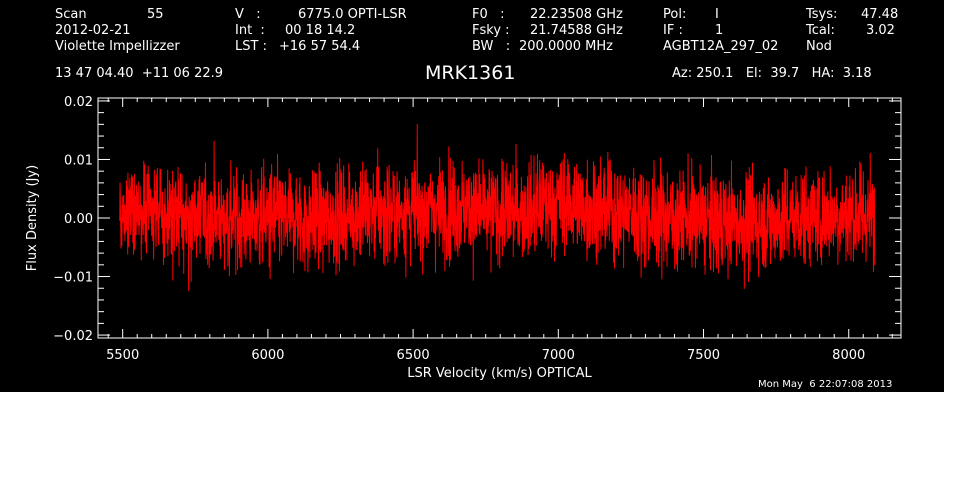 The height and width of the screenshot is (490, 962). What do you see at coordinates (499, 373) in the screenshot?
I see `x-axis-label: LSR Velocity (km/s) OPTICAL` at bounding box center [499, 373].